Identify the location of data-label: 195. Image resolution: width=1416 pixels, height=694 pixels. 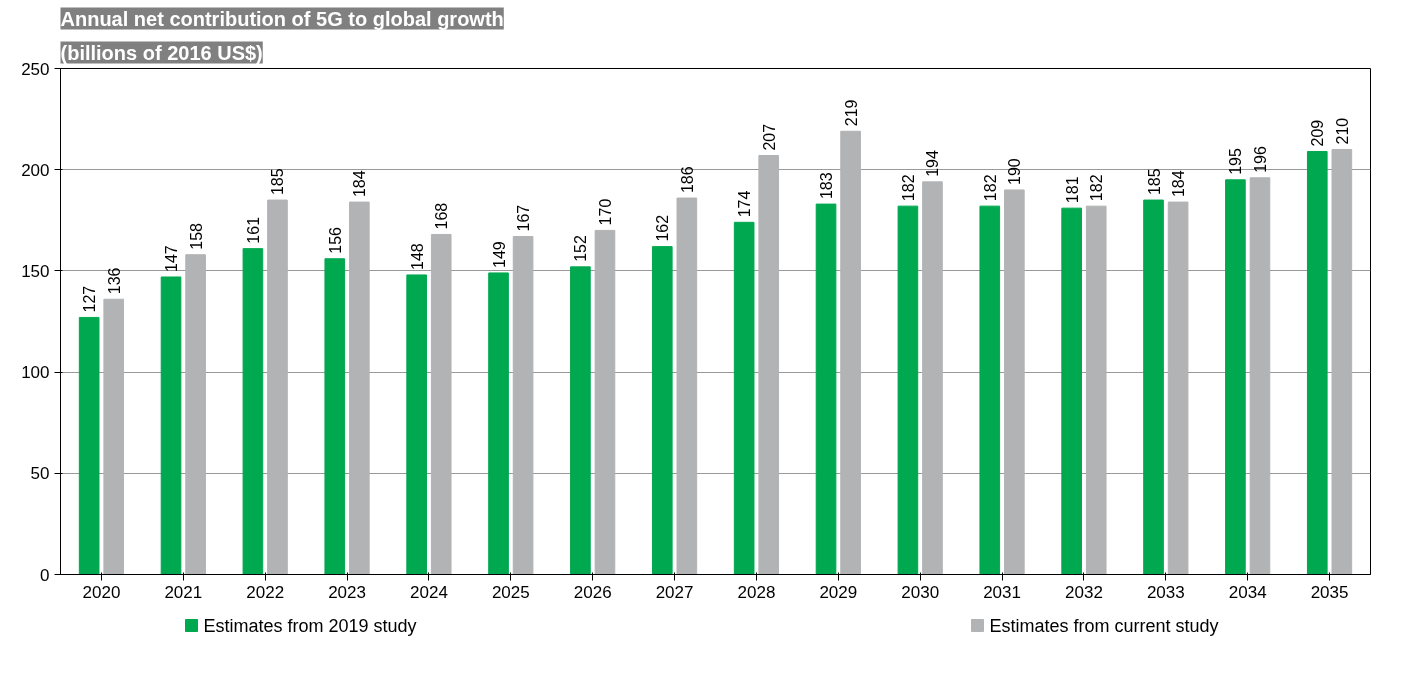
(1236, 161).